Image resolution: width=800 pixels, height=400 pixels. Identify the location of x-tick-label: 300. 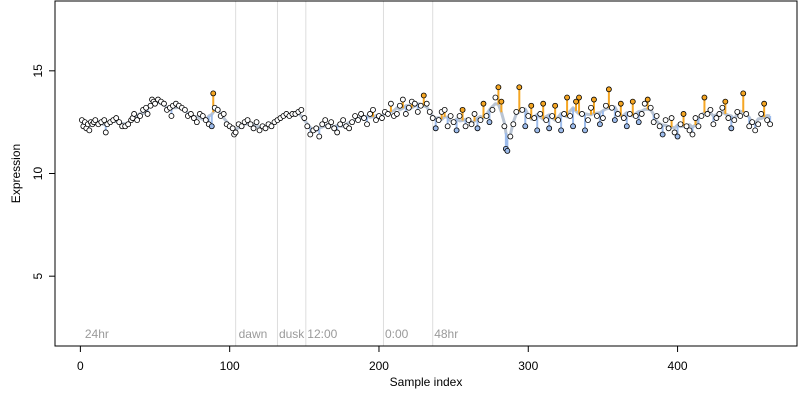
(528, 366).